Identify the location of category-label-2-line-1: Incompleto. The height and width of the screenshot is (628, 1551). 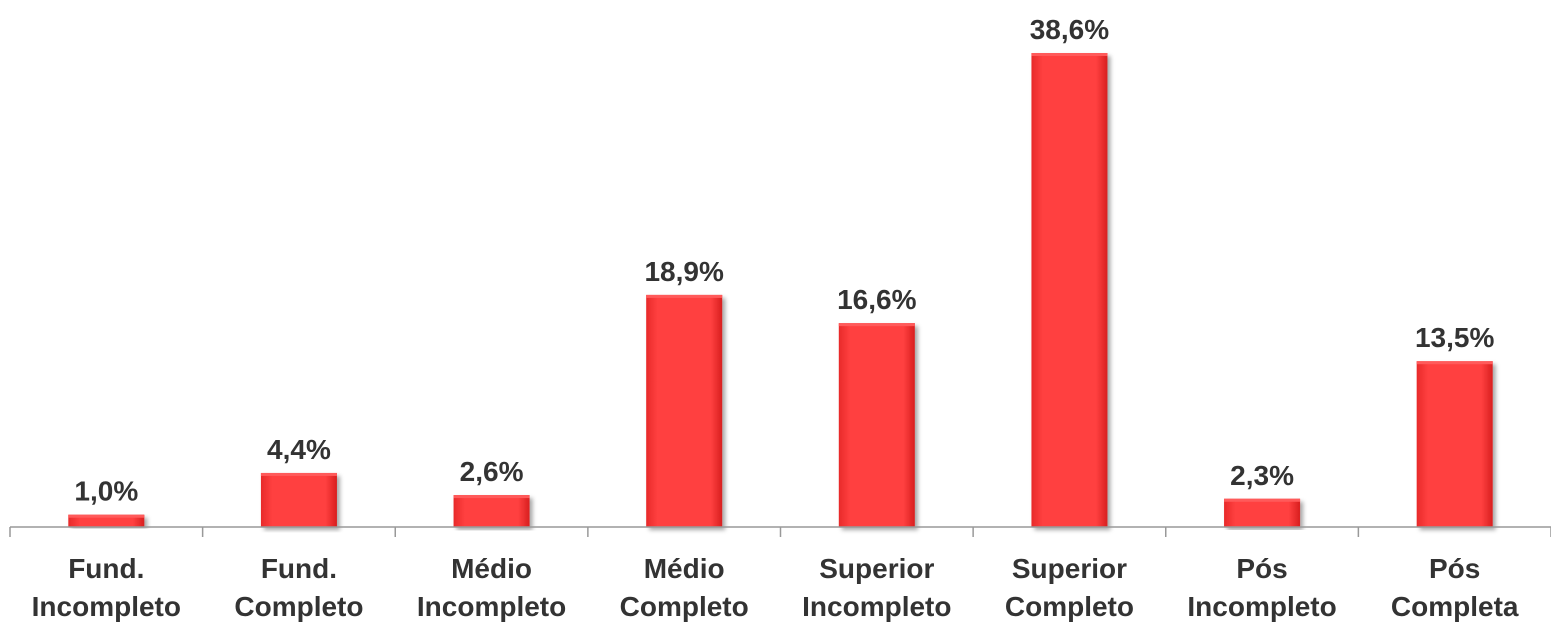
(491, 606).